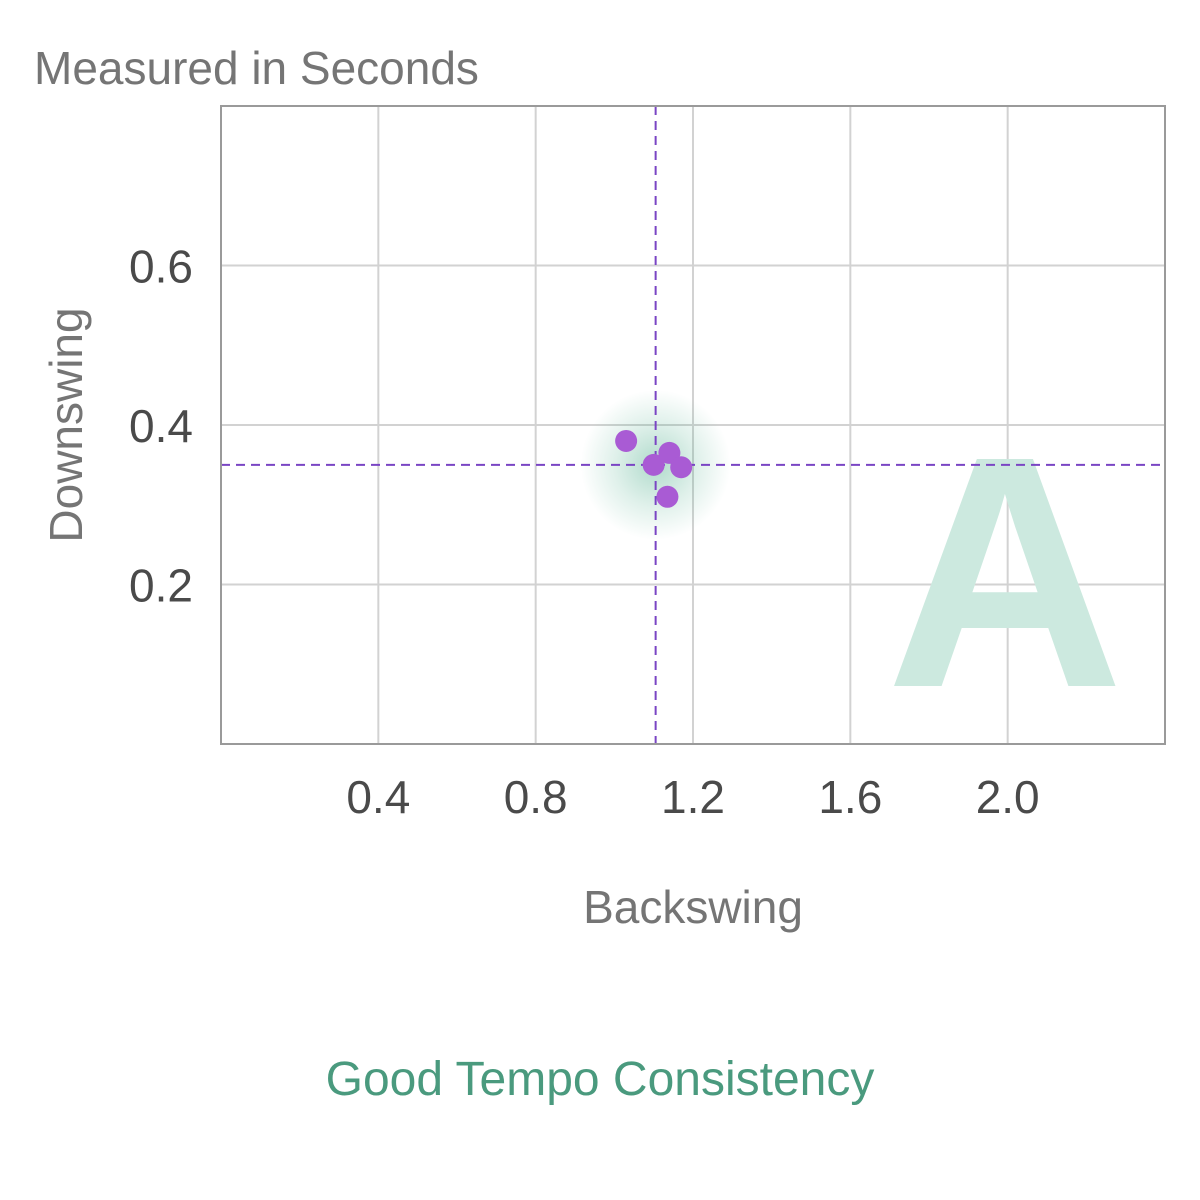  What do you see at coordinates (693, 907) in the screenshot?
I see `x-axis-label: Backswing` at bounding box center [693, 907].